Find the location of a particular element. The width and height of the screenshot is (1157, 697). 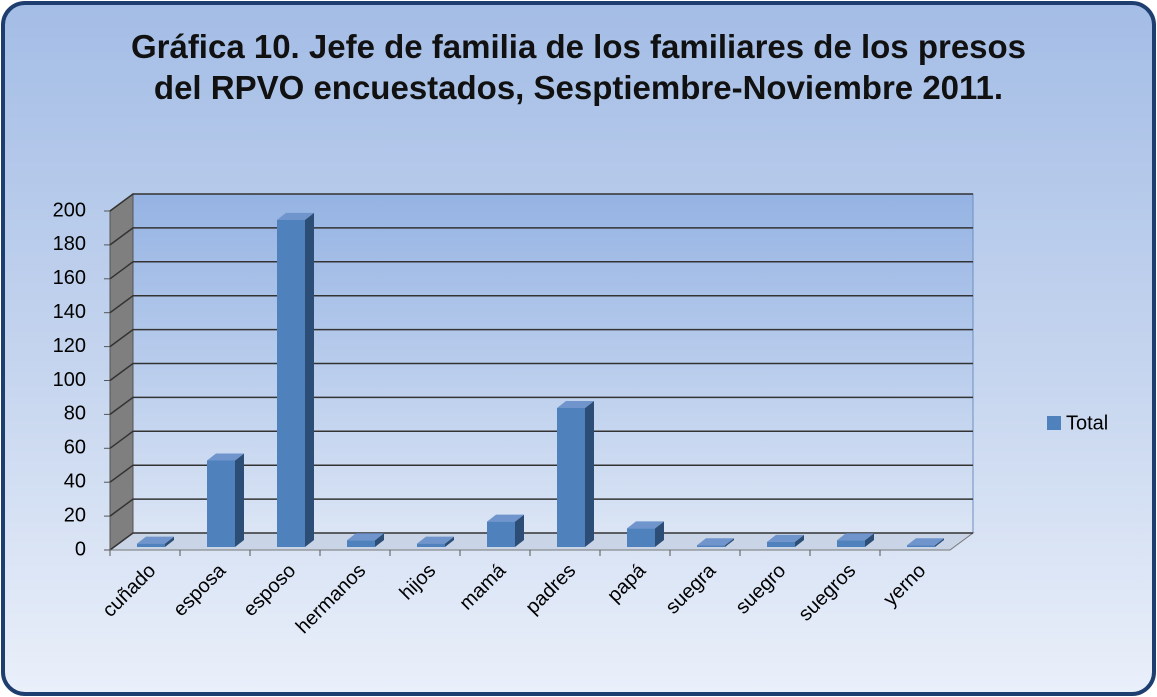

y-tick-label: 200 is located at coordinates (69, 210).